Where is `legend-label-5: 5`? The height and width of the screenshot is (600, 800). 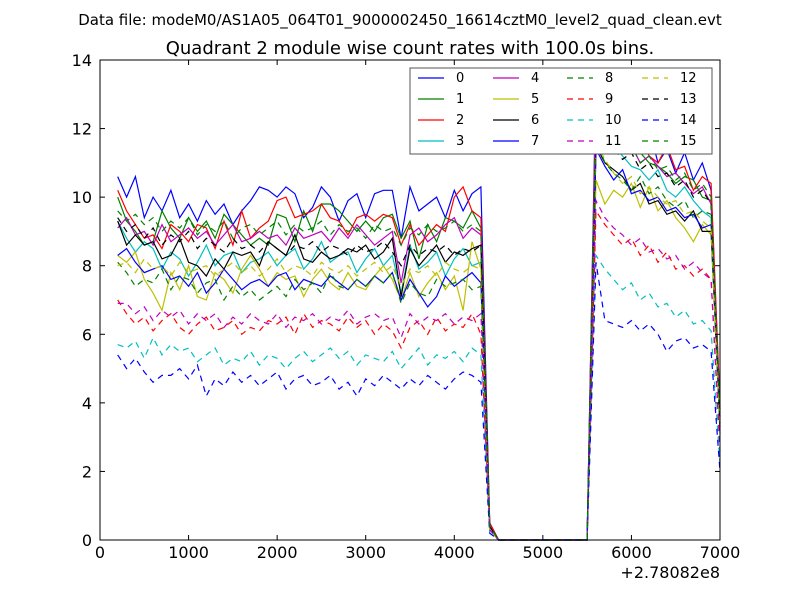 legend-label-5: 5 is located at coordinates (535, 99).